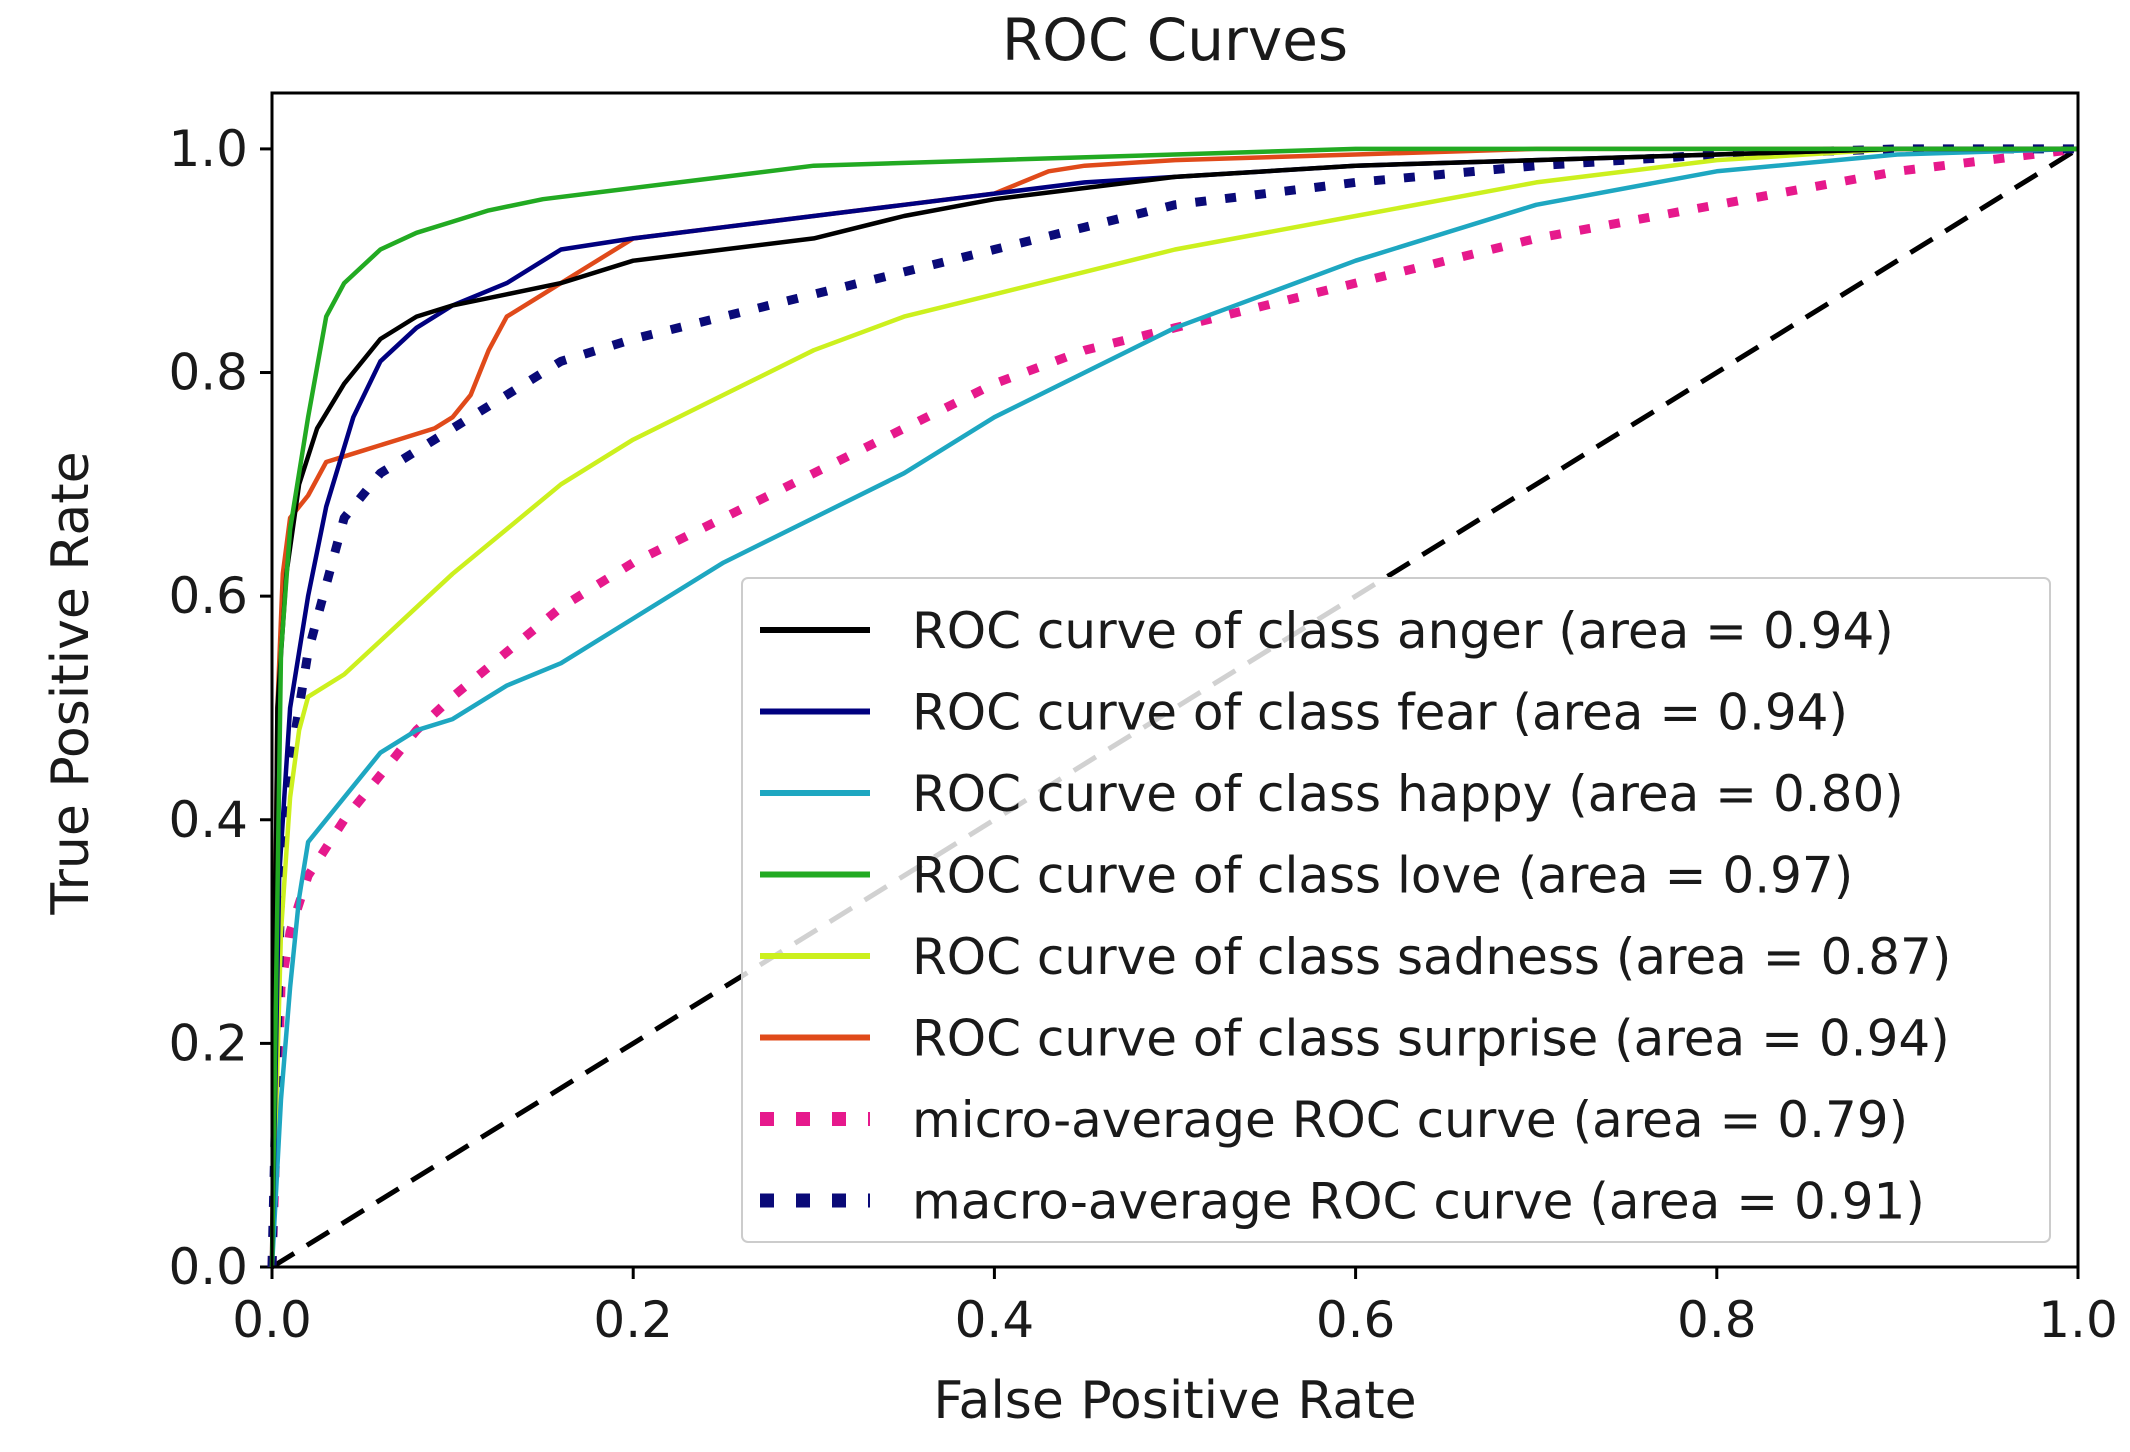 This screenshot has width=2130, height=1452. I want to click on x-tick-label: 0.0, so click(272, 1320).